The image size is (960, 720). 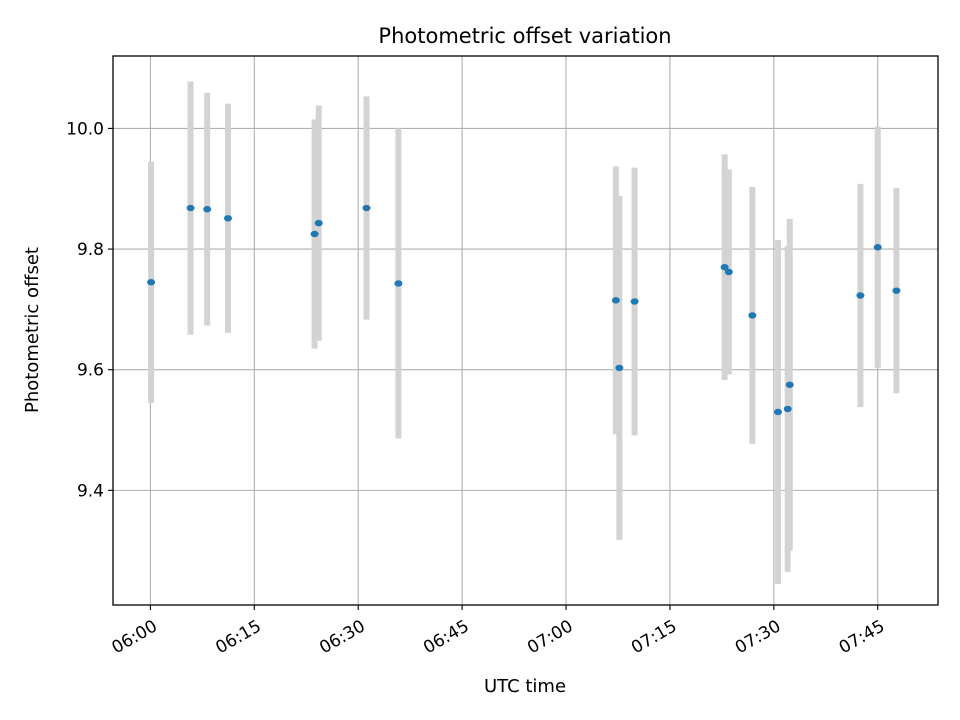 What do you see at coordinates (90, 491) in the screenshot?
I see `y-tick-label: 9.4` at bounding box center [90, 491].